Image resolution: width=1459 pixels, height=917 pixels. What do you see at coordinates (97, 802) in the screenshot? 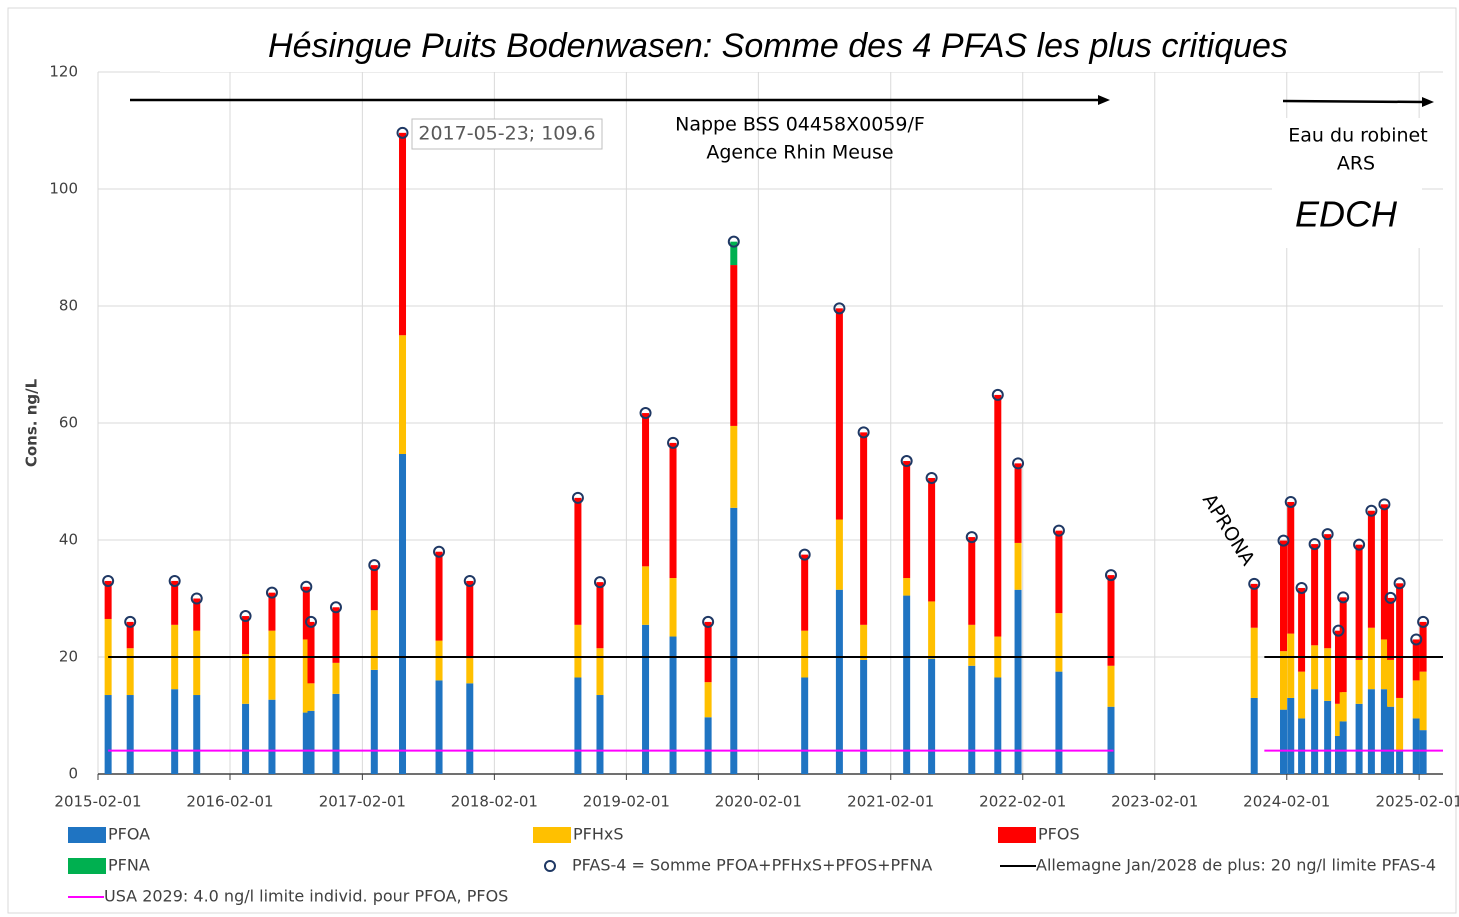
I see `x-tick-label: 2015-02-01` at bounding box center [97, 802].